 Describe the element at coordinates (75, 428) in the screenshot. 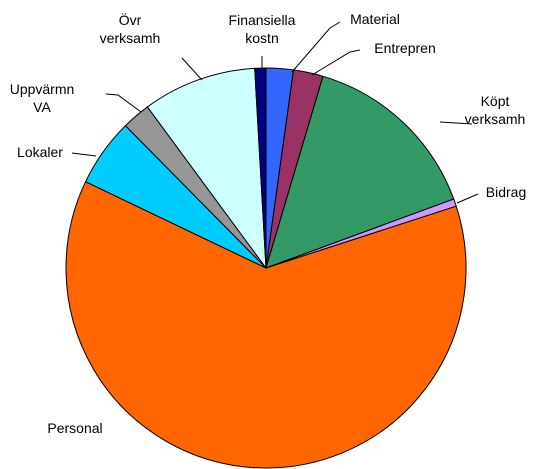

I see `slice-label: Personal` at that location.